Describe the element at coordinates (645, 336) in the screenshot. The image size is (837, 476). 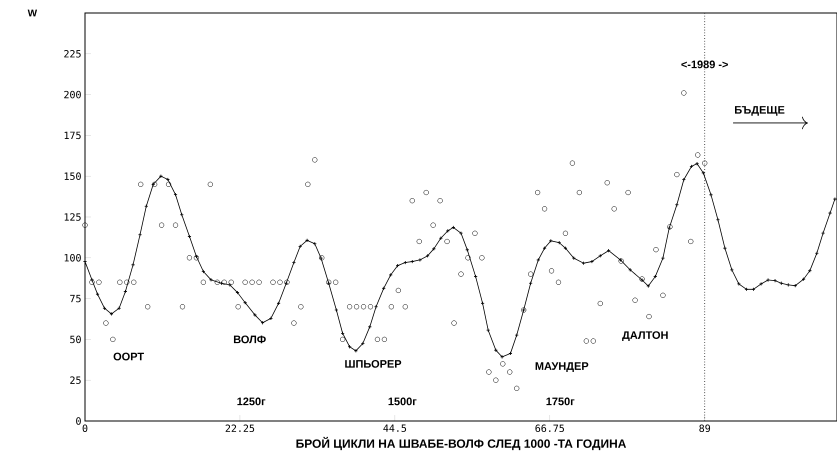
I see `annotation: ДАЛТОН` at that location.